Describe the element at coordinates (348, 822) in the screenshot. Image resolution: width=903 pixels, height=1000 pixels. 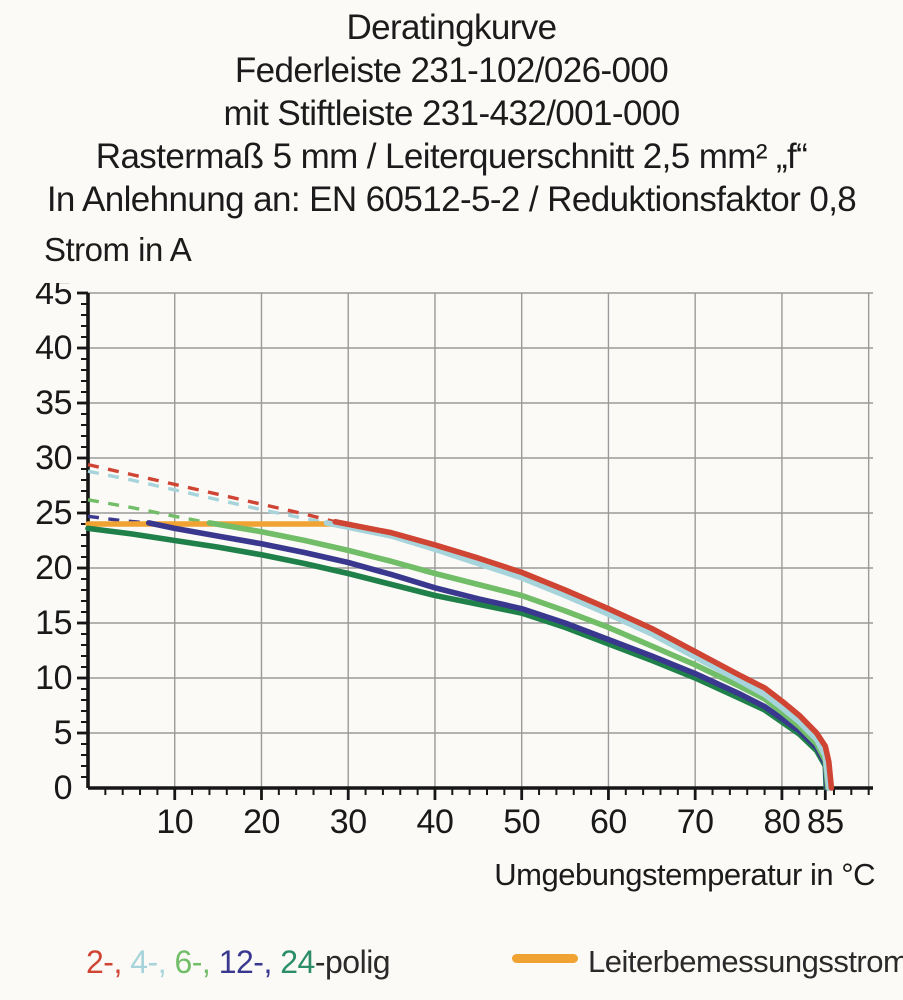
I see `x-tick-label: 30` at that location.